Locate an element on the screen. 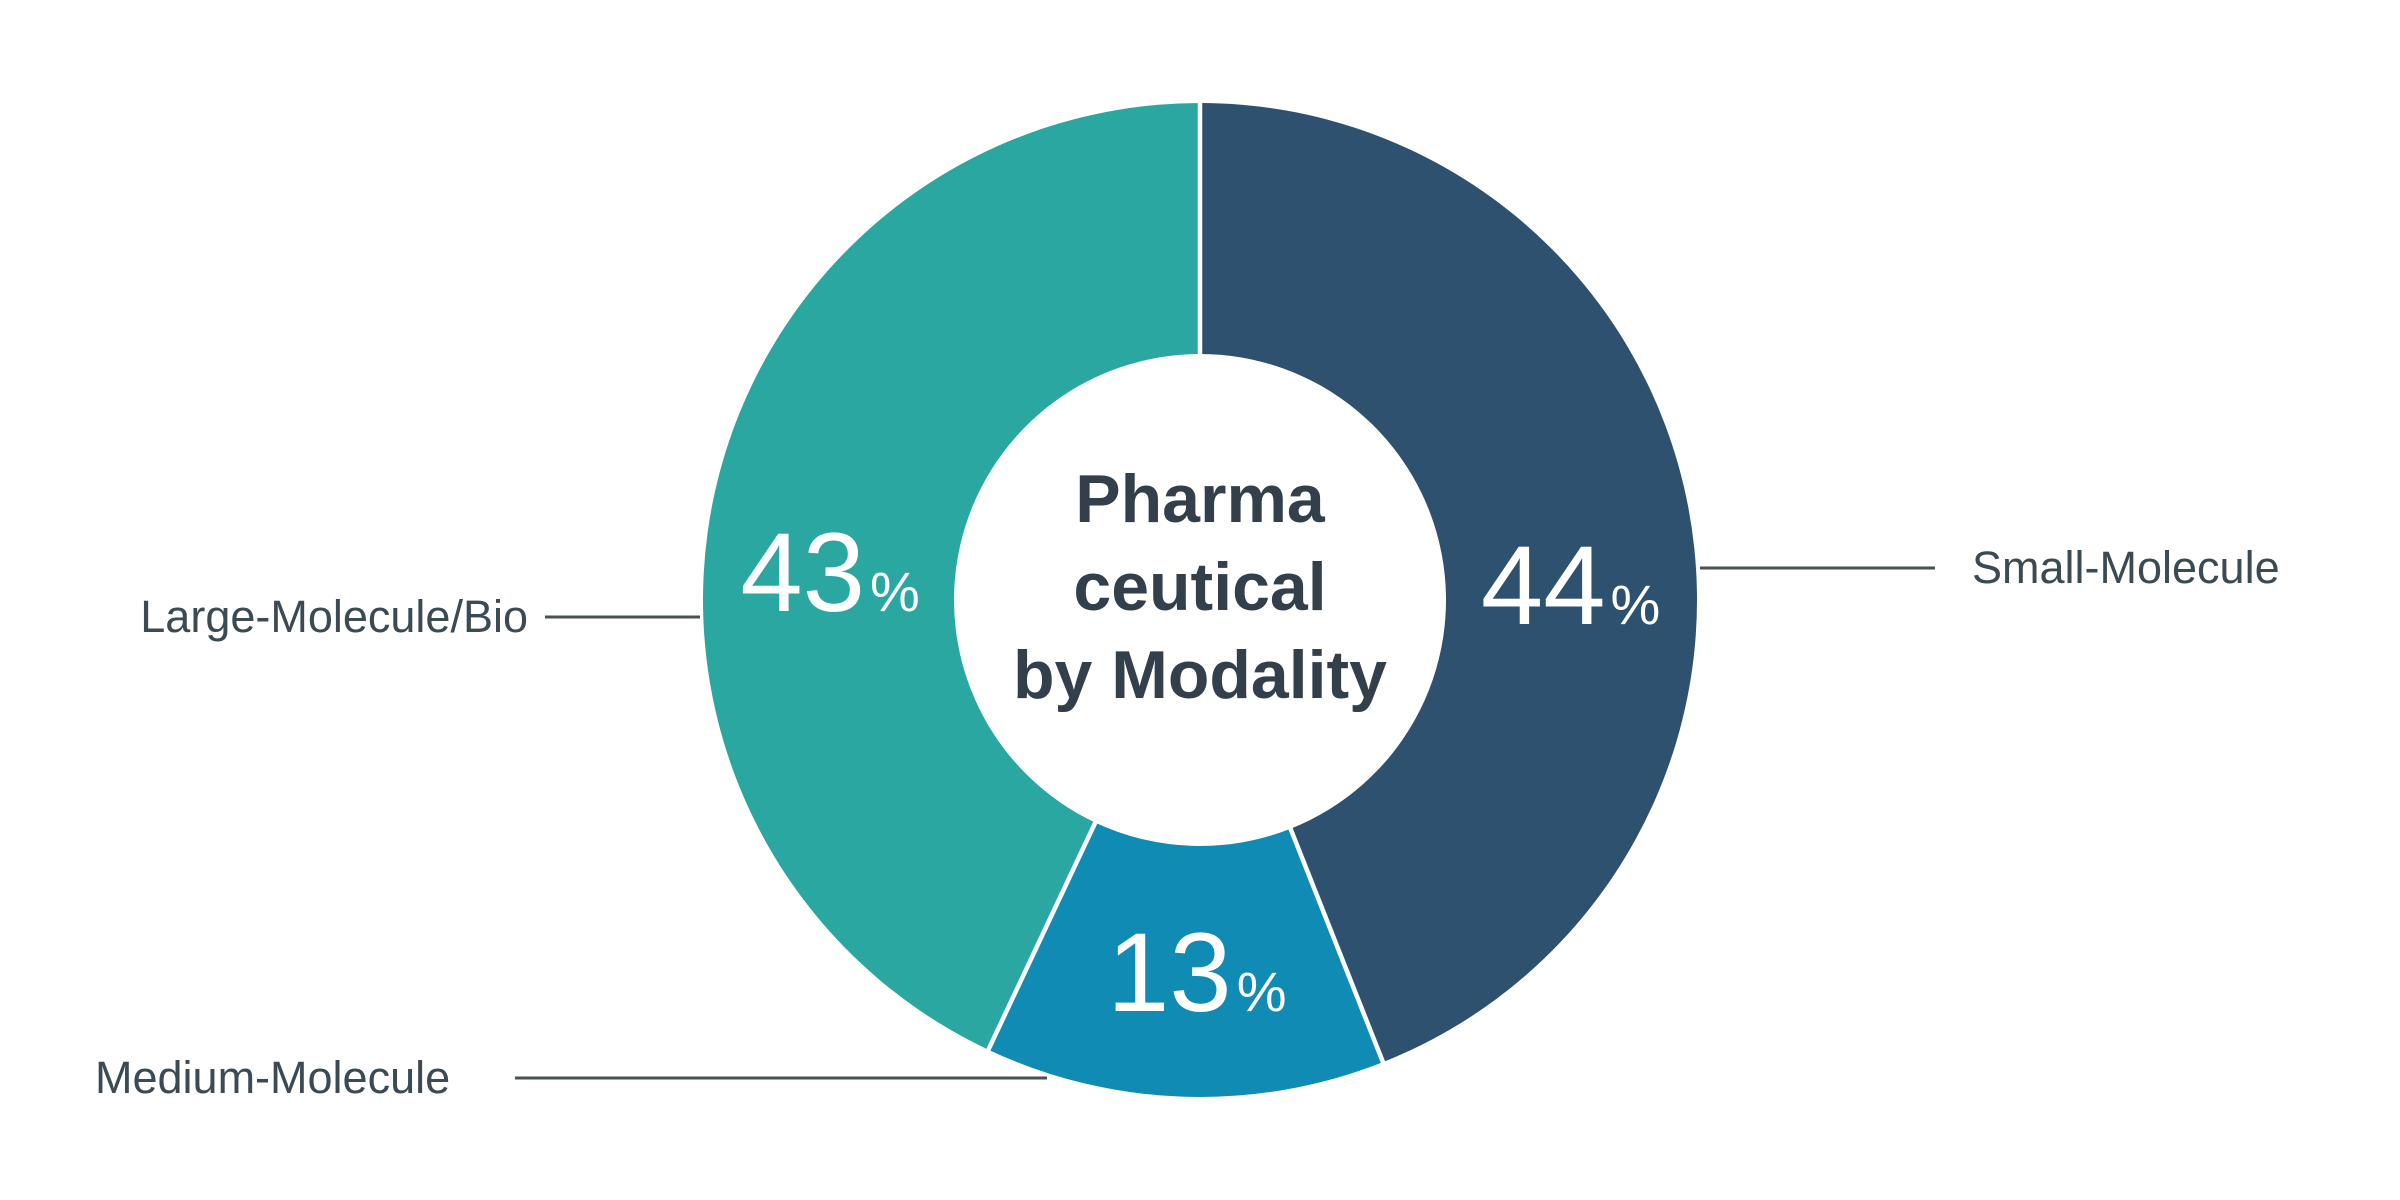  chart-center-title-line-1: Pharma is located at coordinates (1200, 499).